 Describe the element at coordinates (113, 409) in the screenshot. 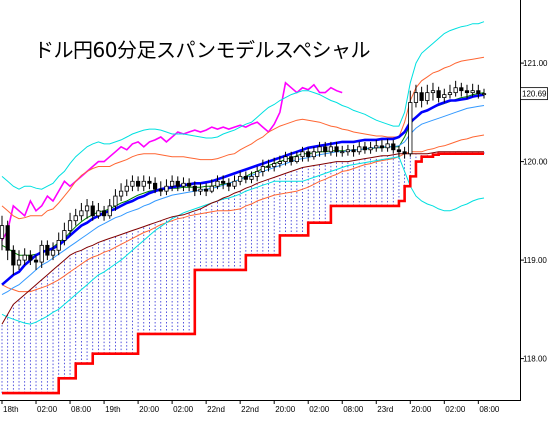

I see `x-tick-label: 19th` at that location.